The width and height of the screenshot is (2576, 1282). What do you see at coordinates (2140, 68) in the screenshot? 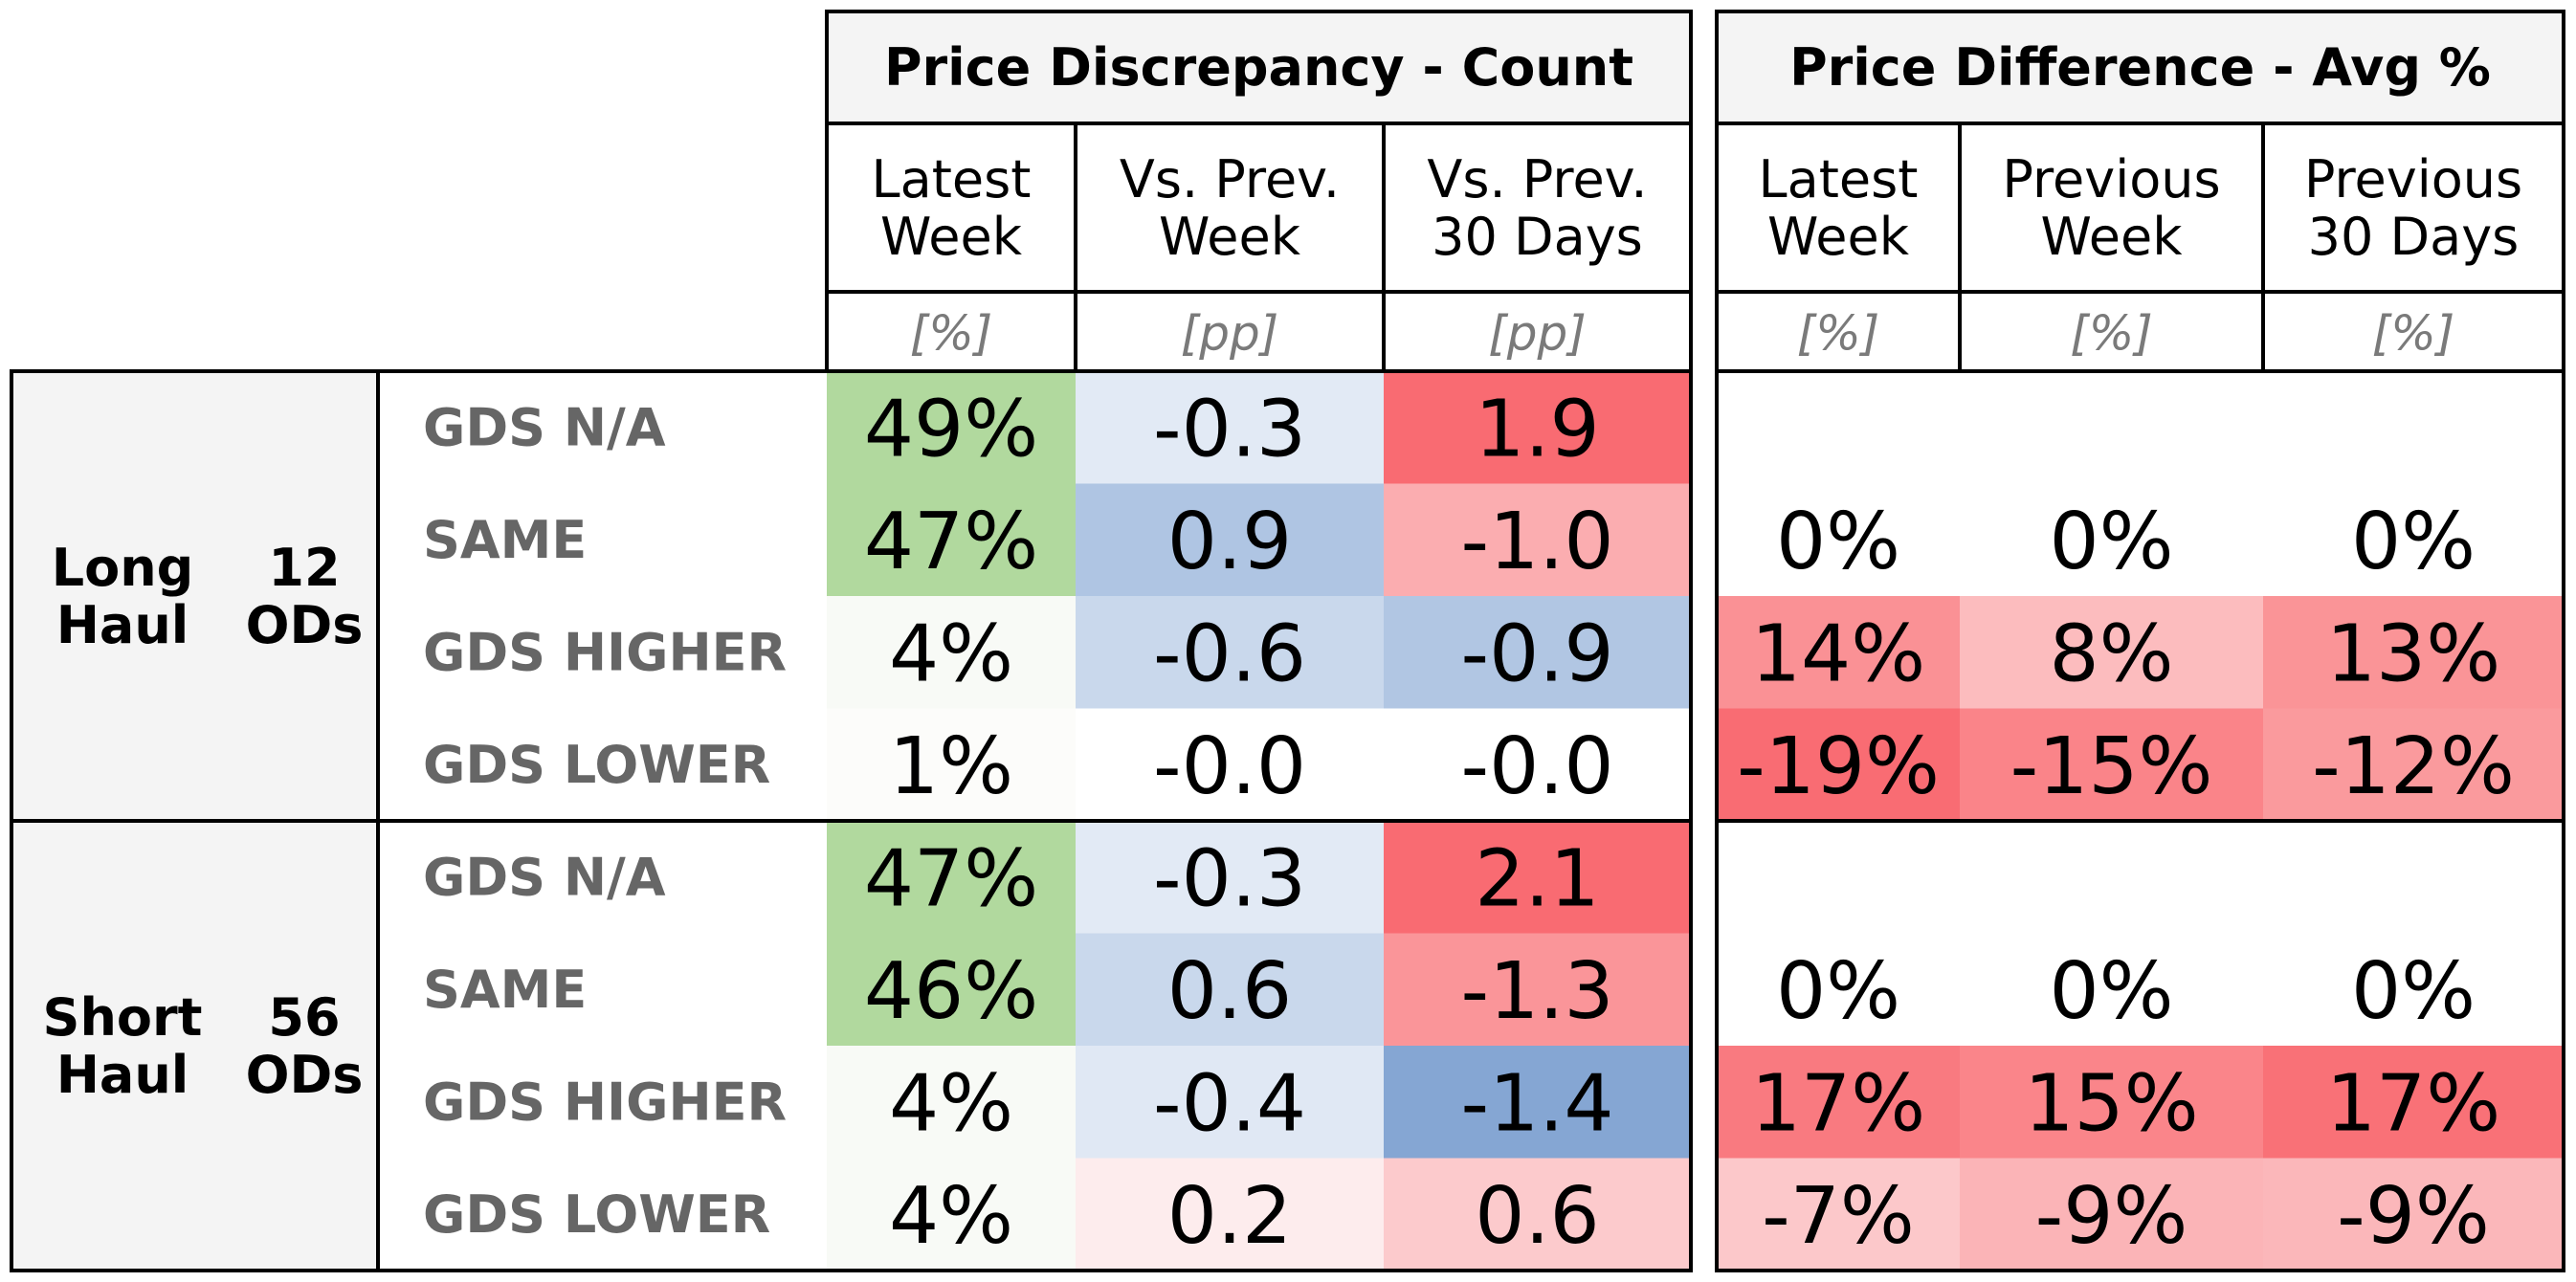
I see `section-title: Price Difference - Avg %` at bounding box center [2140, 68].